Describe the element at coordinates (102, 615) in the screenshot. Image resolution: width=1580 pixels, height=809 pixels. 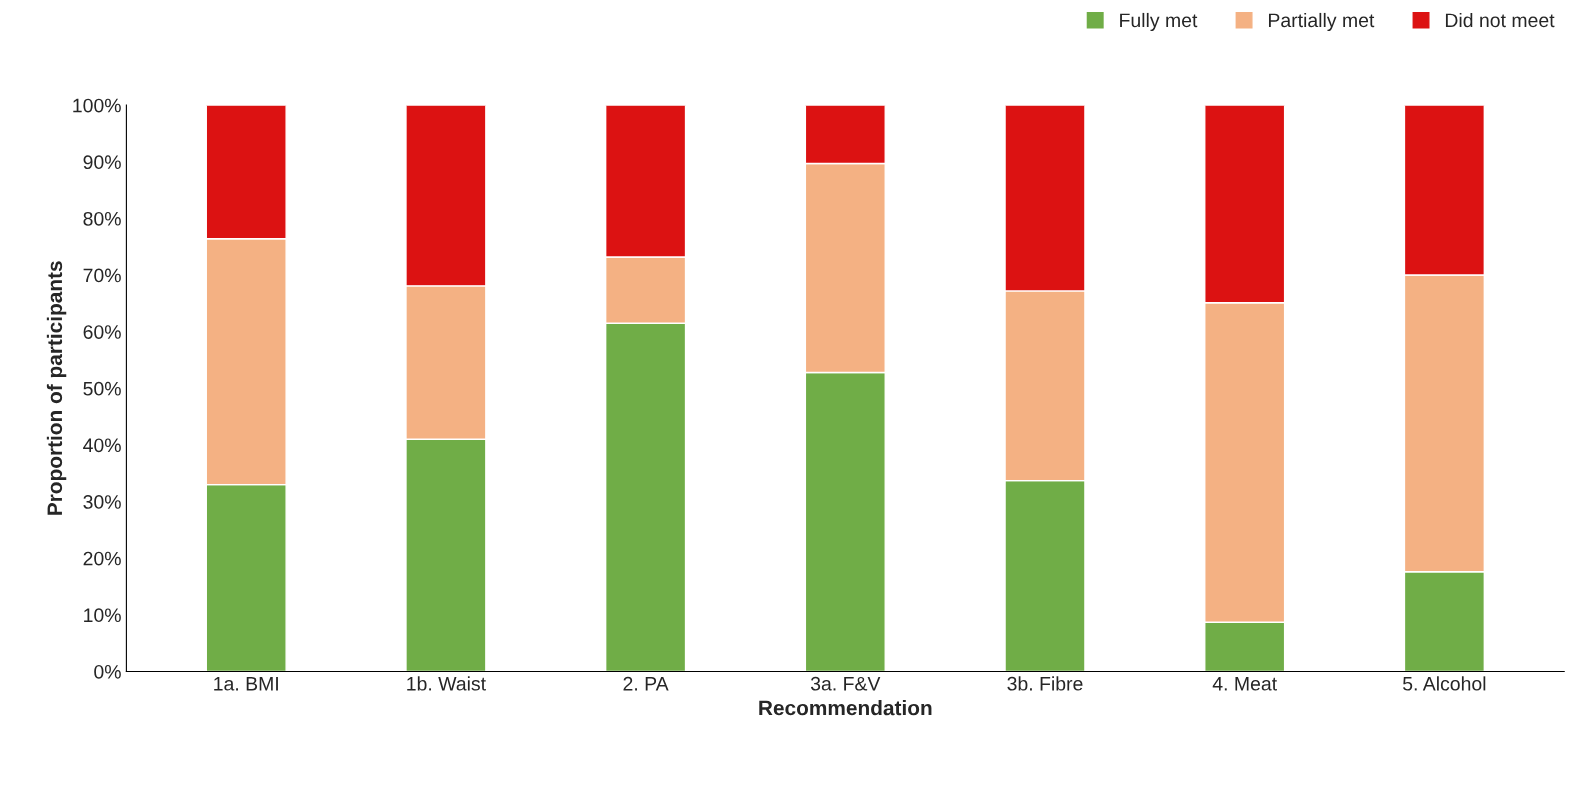
I see `y-tick-label: 10%` at that location.